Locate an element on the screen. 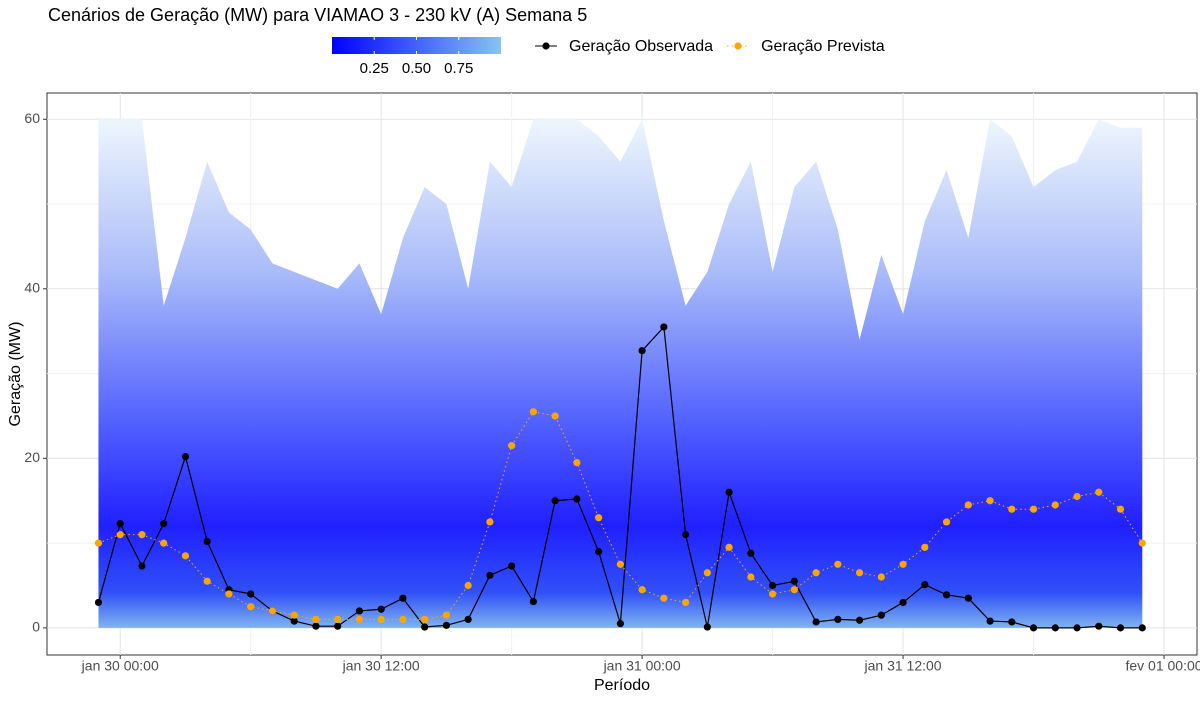  colorbar-label: 0.75 is located at coordinates (458, 68).